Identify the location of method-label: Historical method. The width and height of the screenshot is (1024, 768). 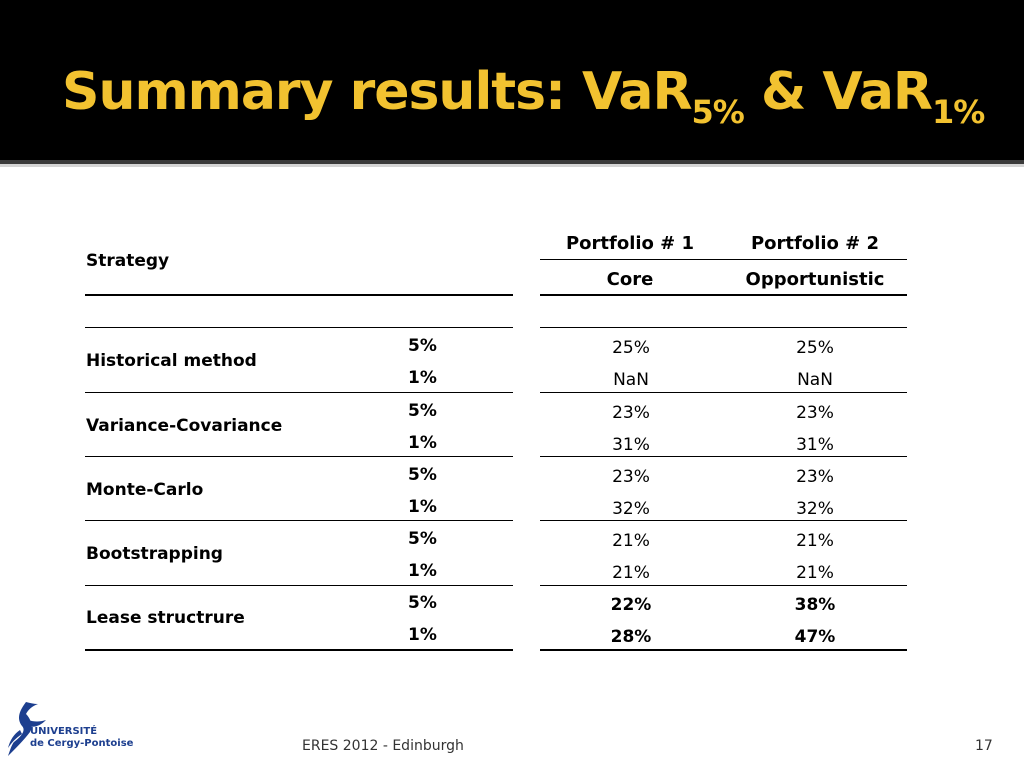
(171, 361).